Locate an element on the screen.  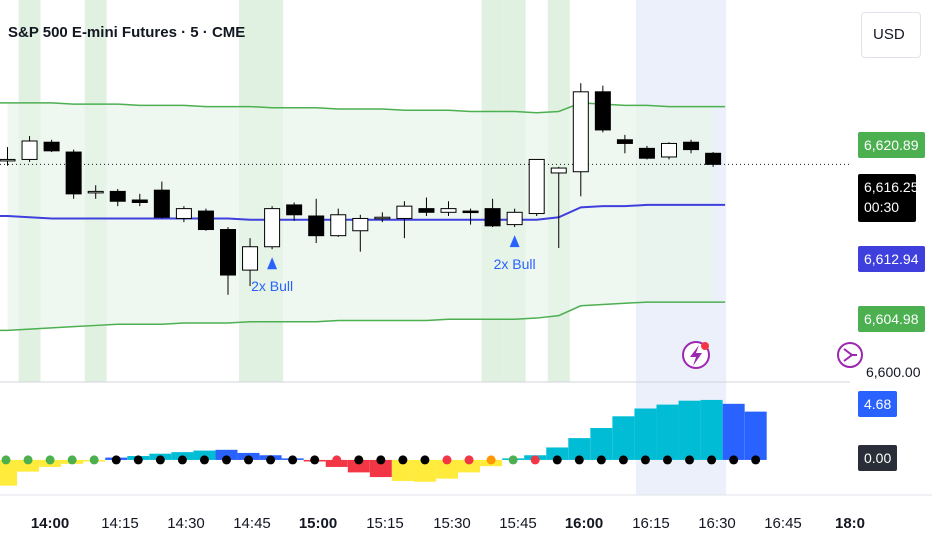
lower-band-line is located at coordinates (363, 316).